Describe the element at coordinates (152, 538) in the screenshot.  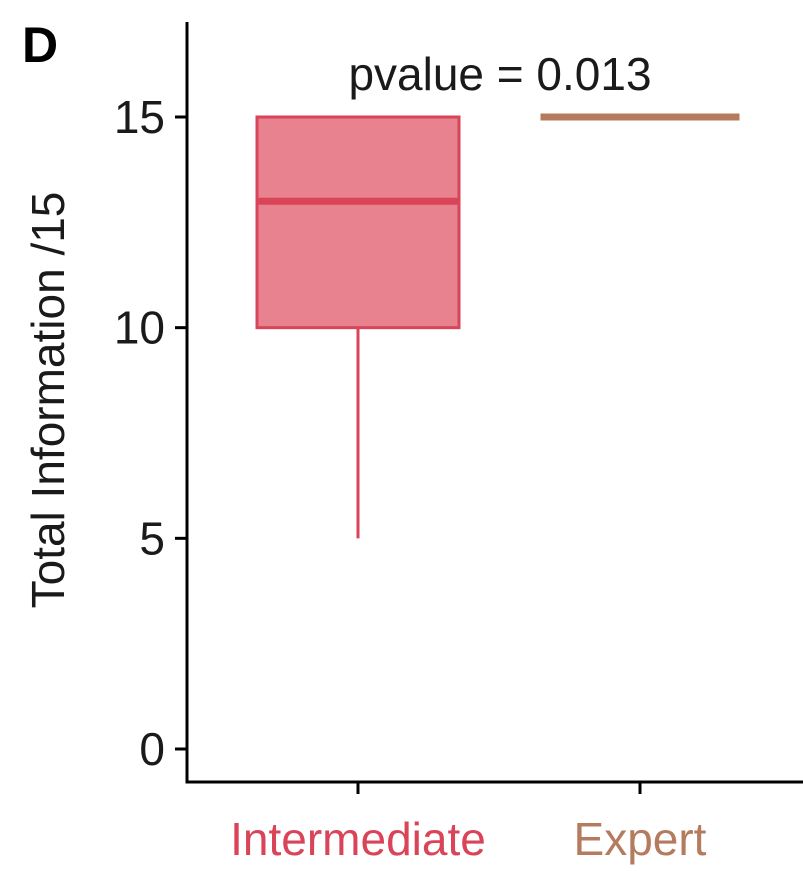
I see `y-tick-label-5: 5` at that location.